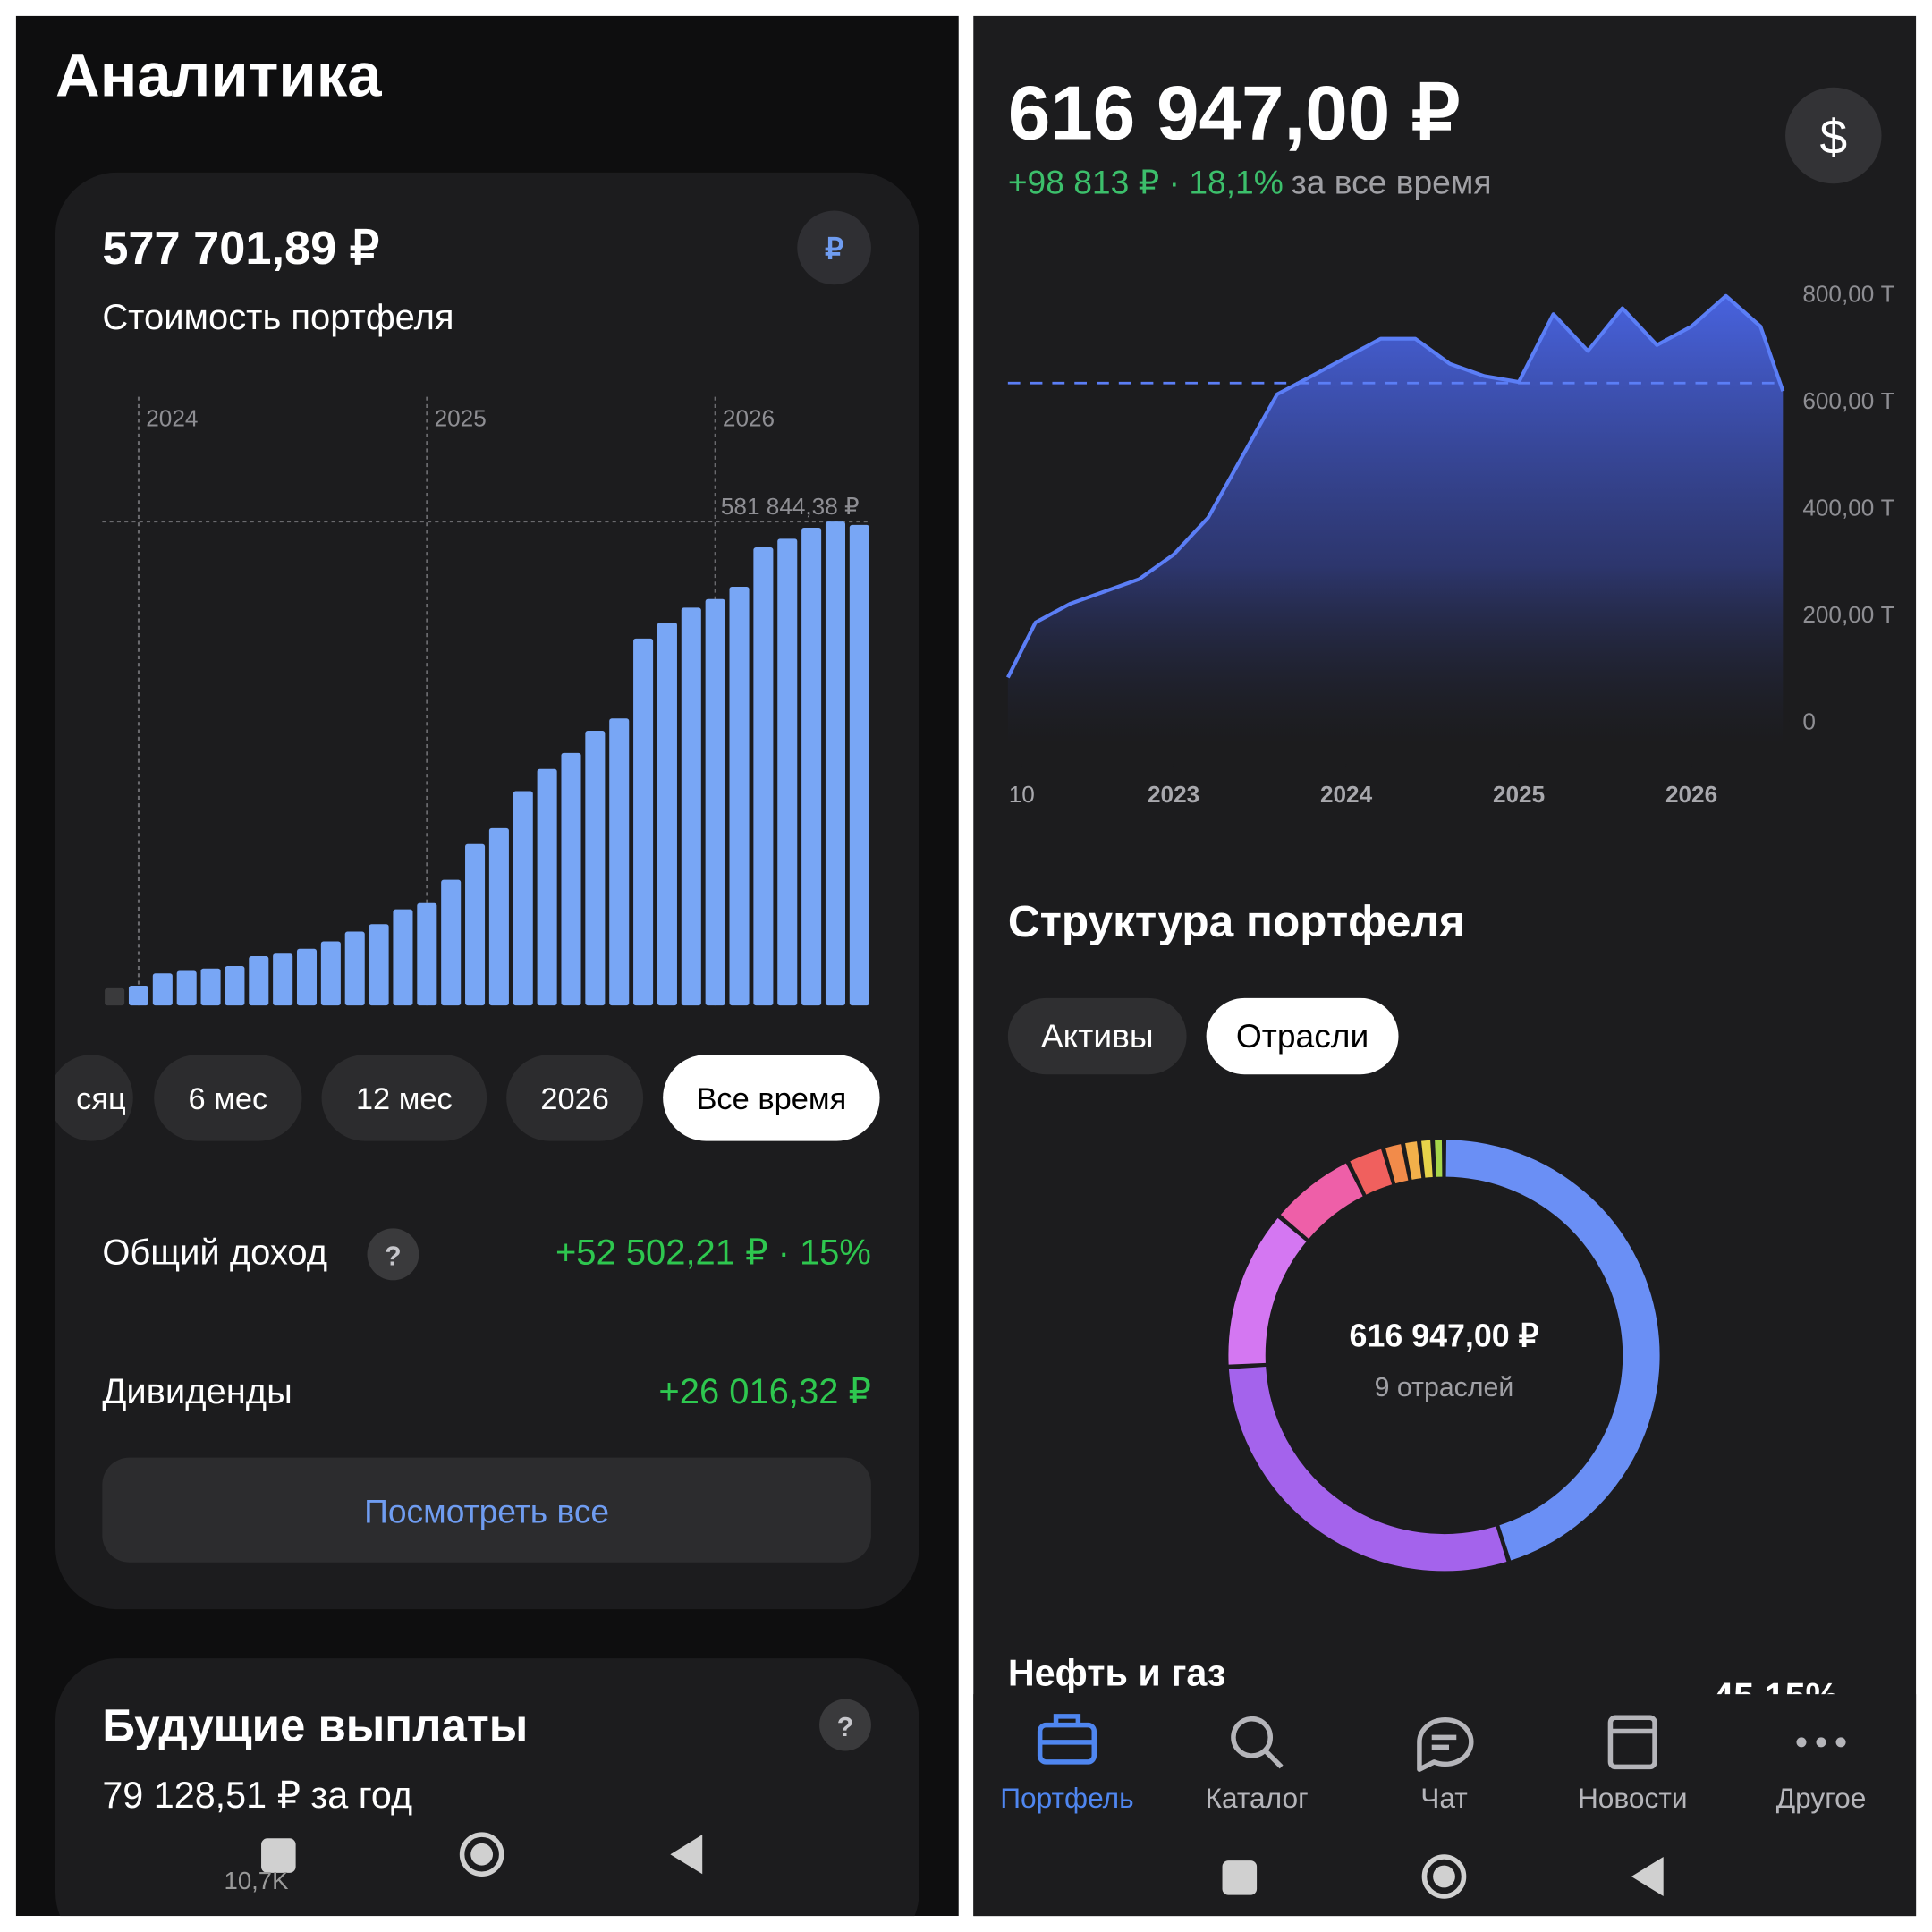 The image size is (1932, 1932). I want to click on tab-label: Отрасли, so click(1302, 1036).